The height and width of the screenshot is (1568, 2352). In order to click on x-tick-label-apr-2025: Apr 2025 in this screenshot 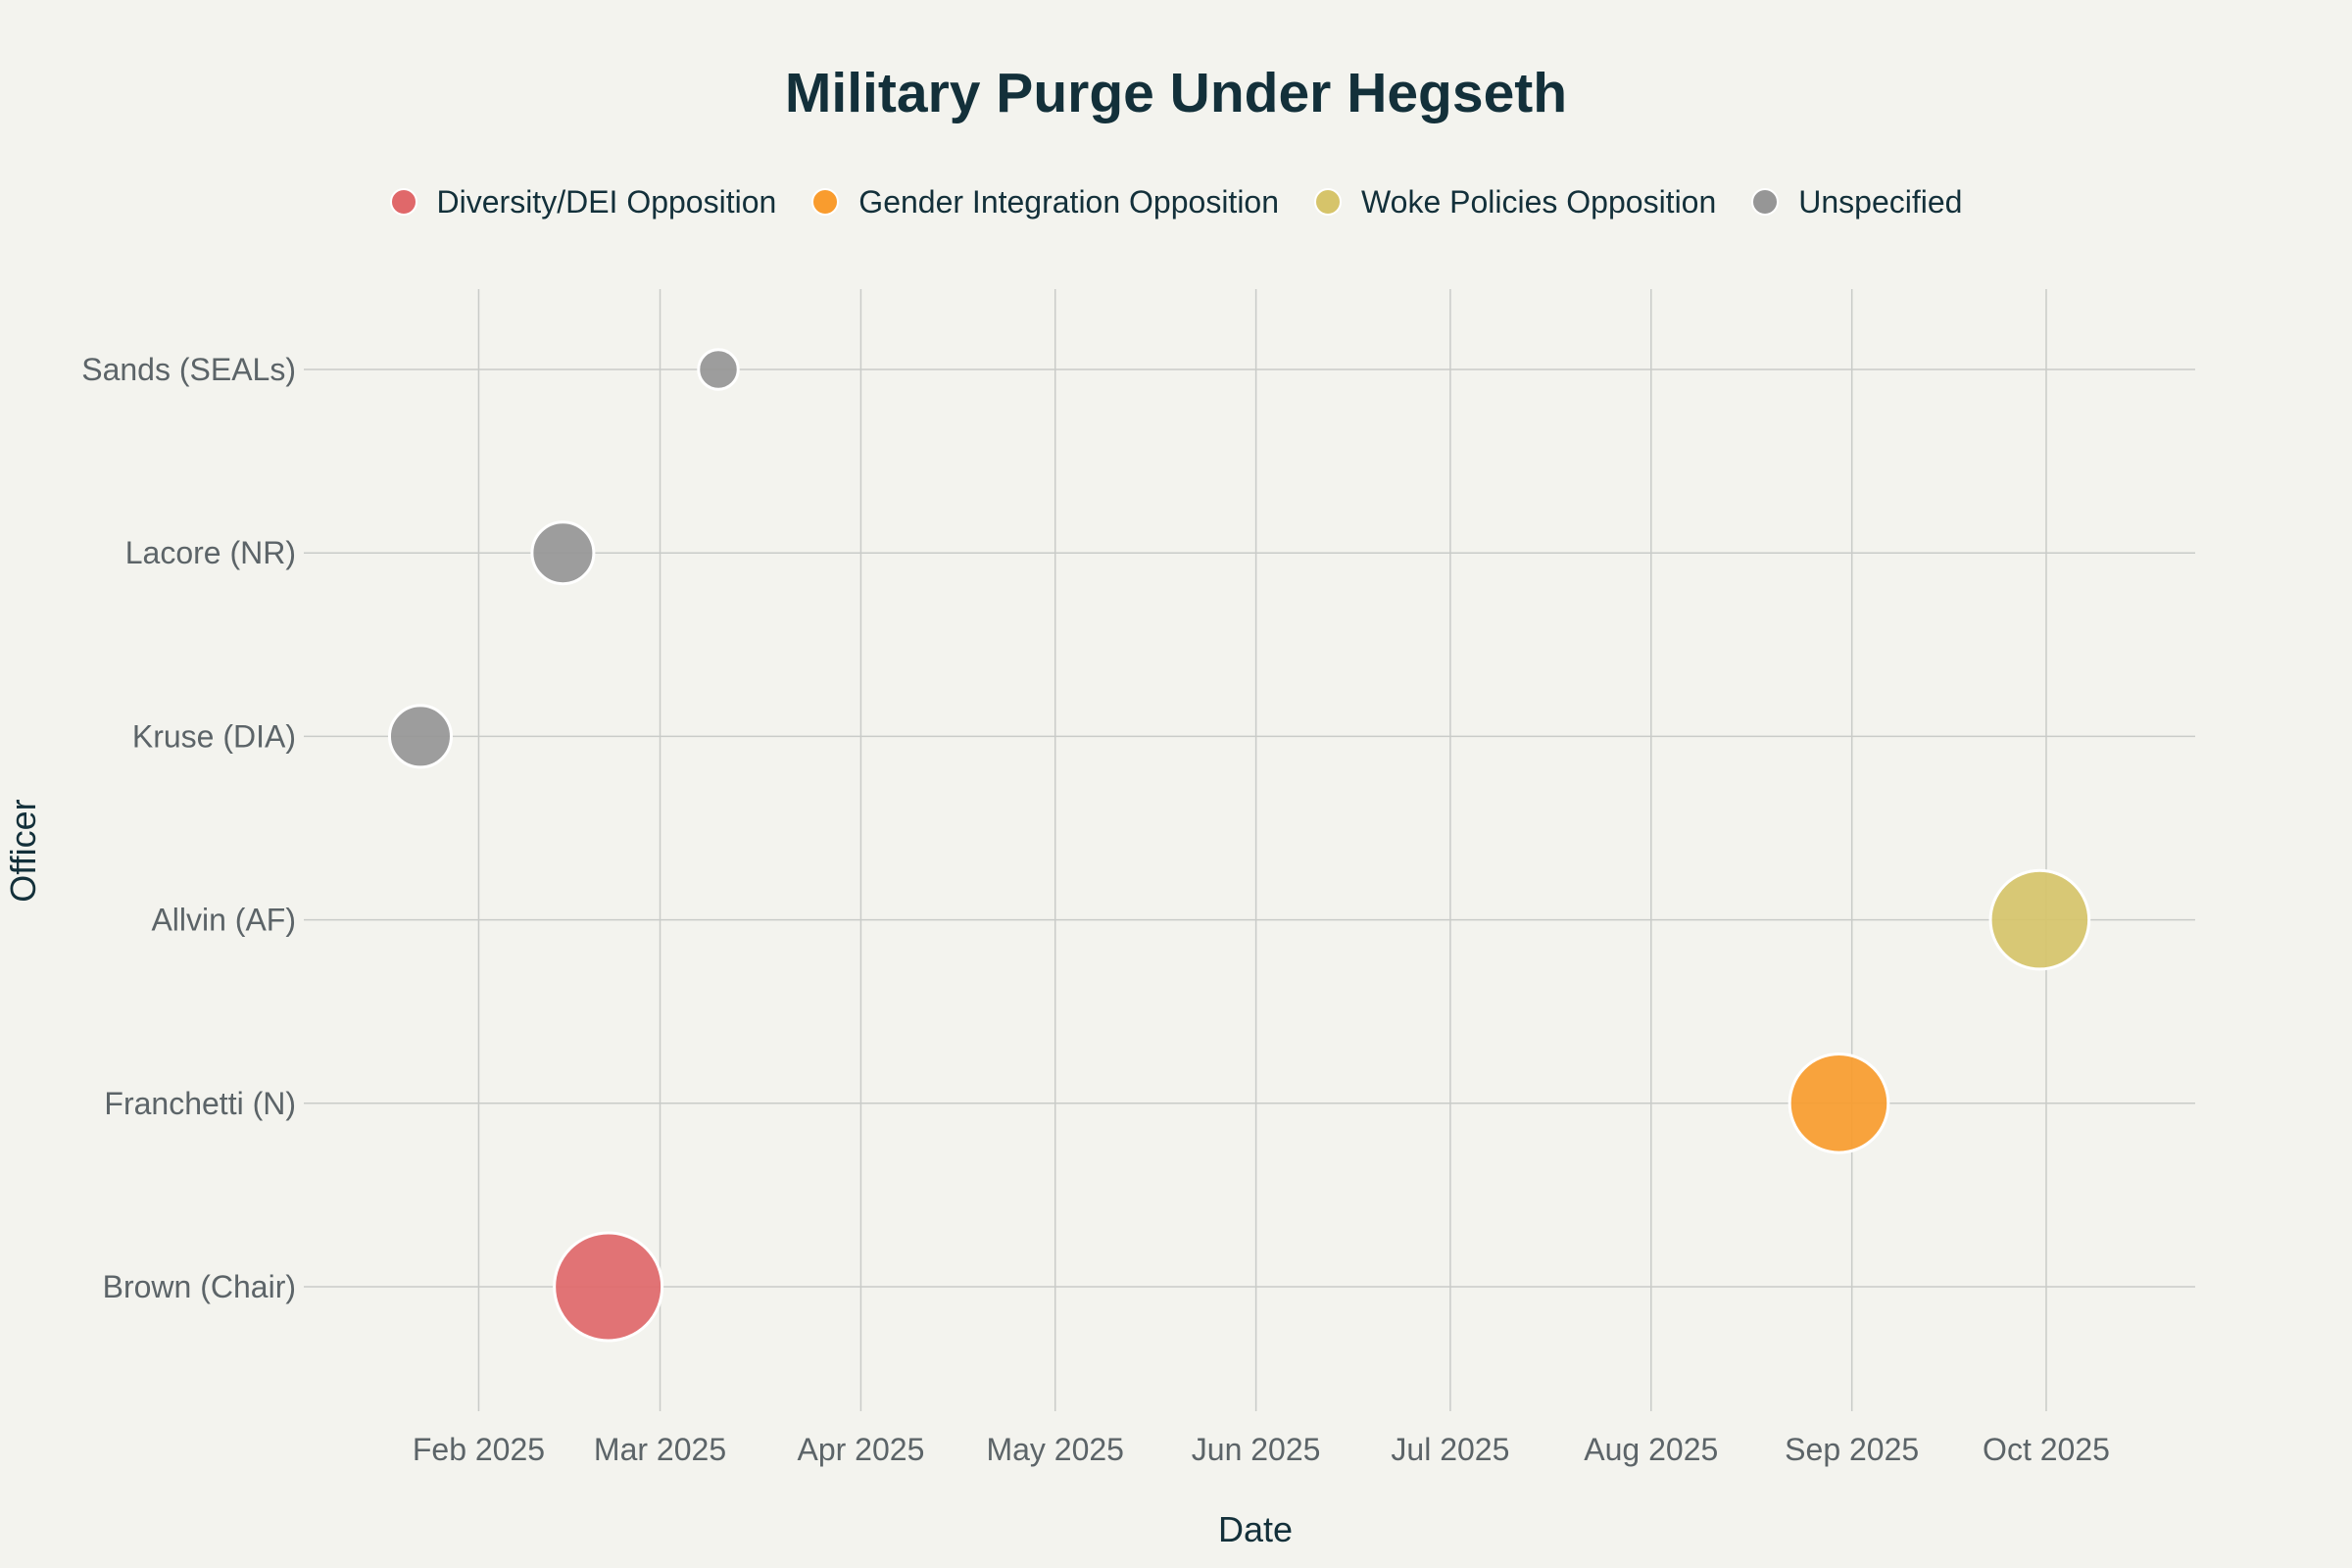, I will do `click(860, 1449)`.